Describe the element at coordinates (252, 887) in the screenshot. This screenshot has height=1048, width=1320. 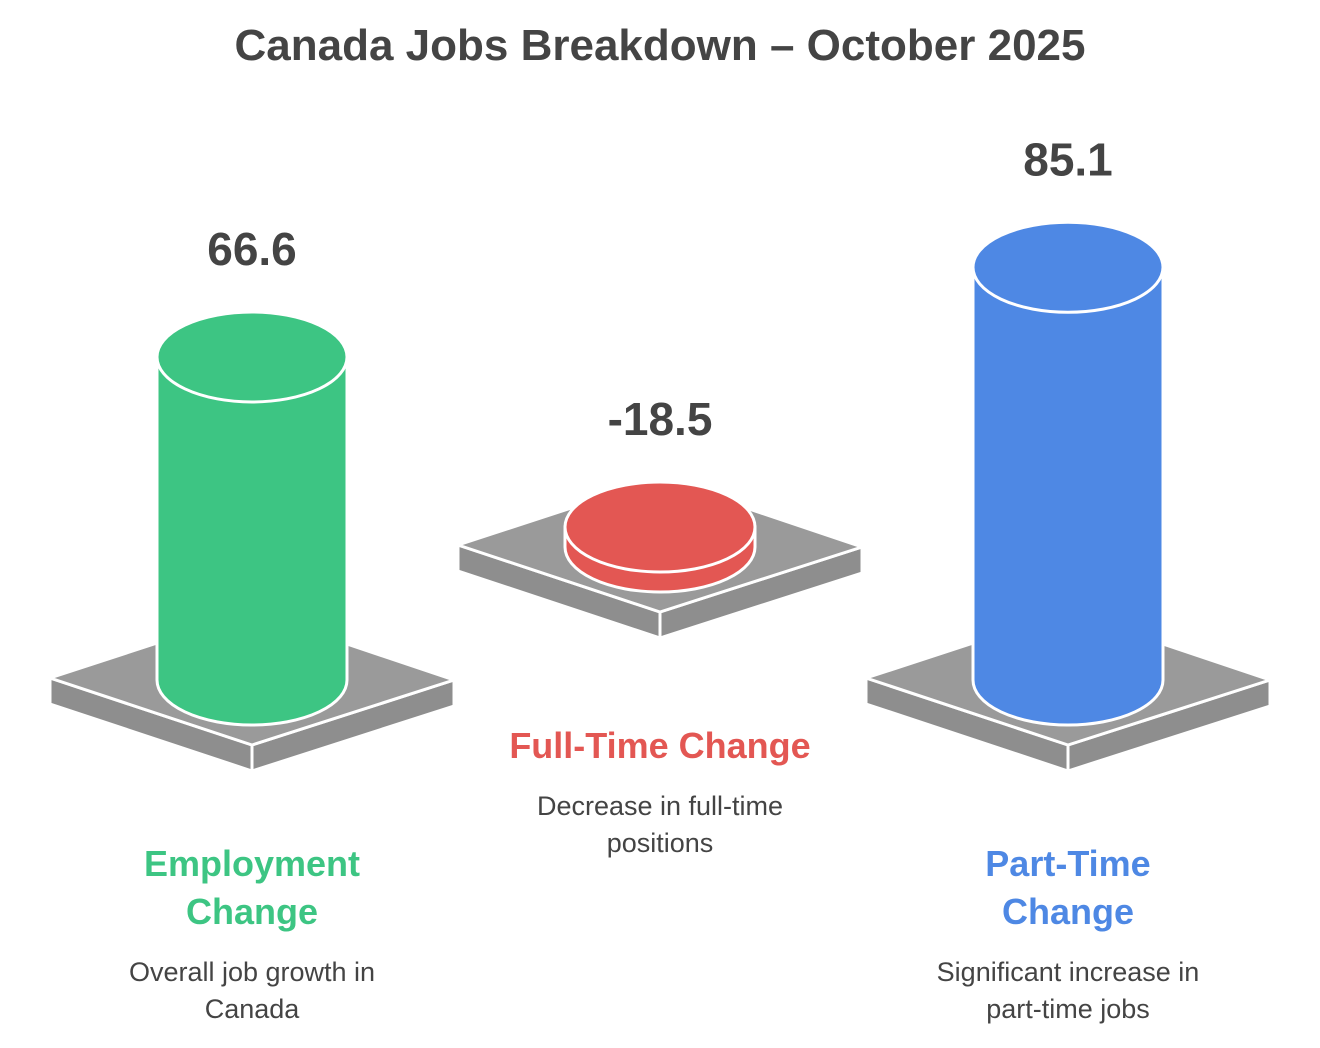
I see `category-label: Employment Change` at that location.